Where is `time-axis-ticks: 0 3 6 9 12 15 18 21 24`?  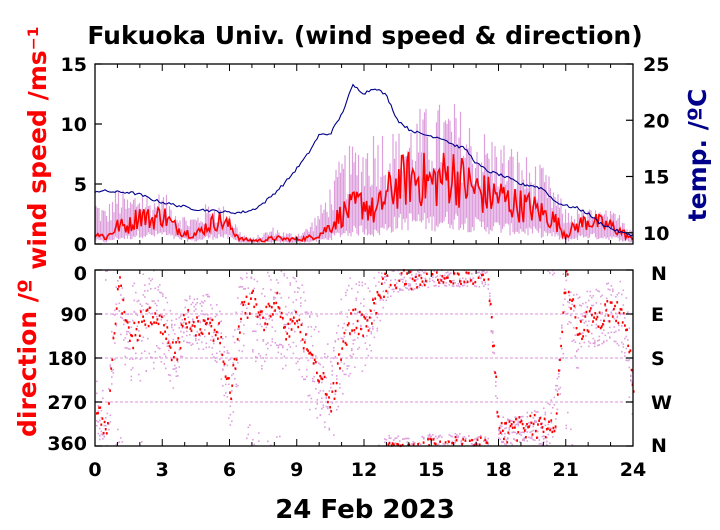
time-axis-ticks: 0 3 6 9 12 15 18 21 24 is located at coordinates (367, 470).